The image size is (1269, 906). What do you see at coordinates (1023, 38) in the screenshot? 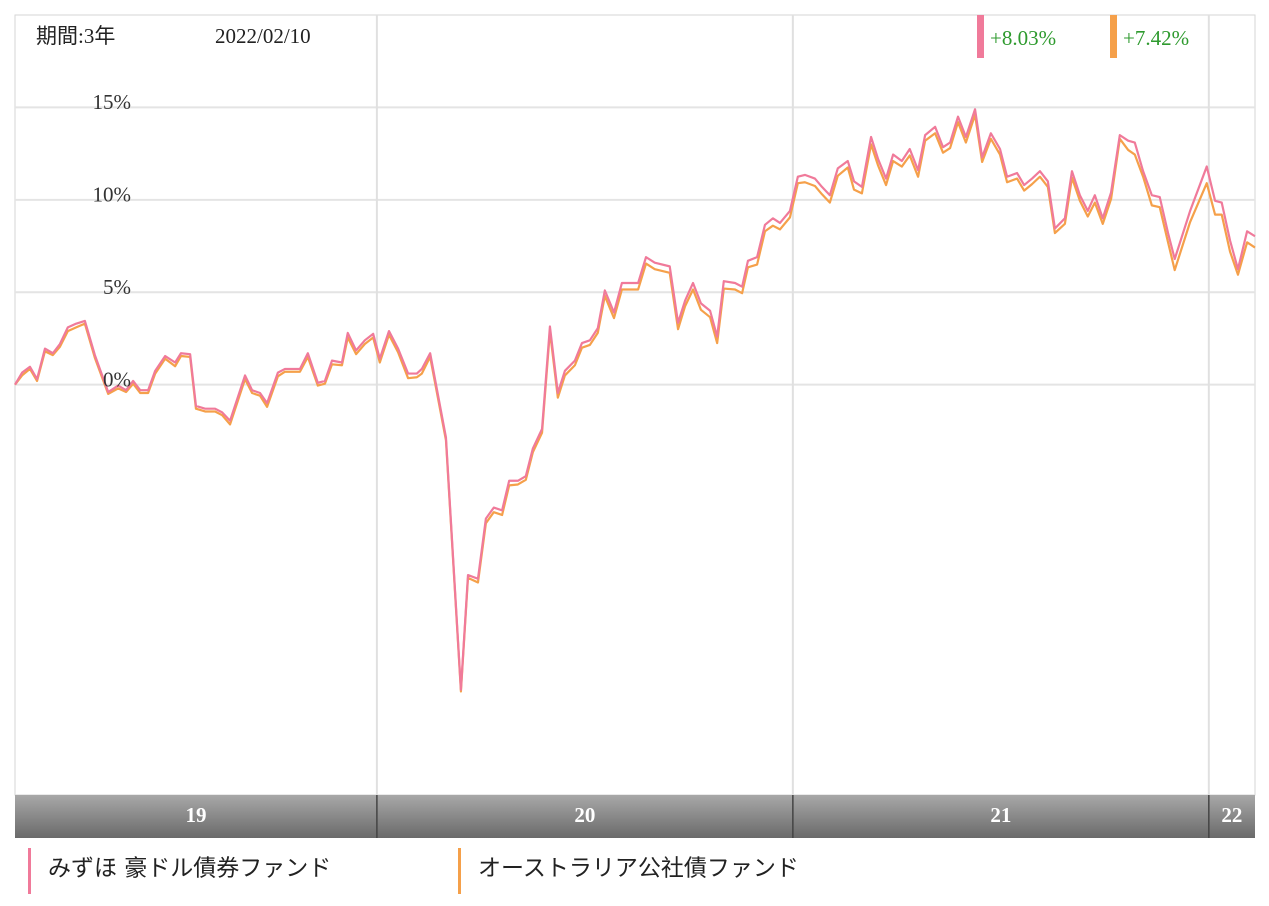
I see `return-label: +8.03%` at bounding box center [1023, 38].